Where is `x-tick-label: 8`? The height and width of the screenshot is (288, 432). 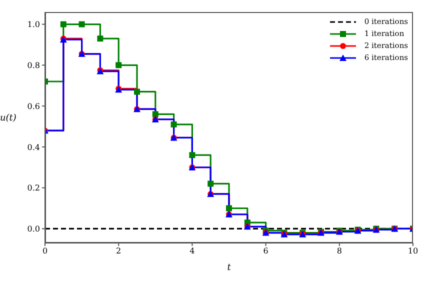 x-tick-label: 8 is located at coordinates (339, 251).